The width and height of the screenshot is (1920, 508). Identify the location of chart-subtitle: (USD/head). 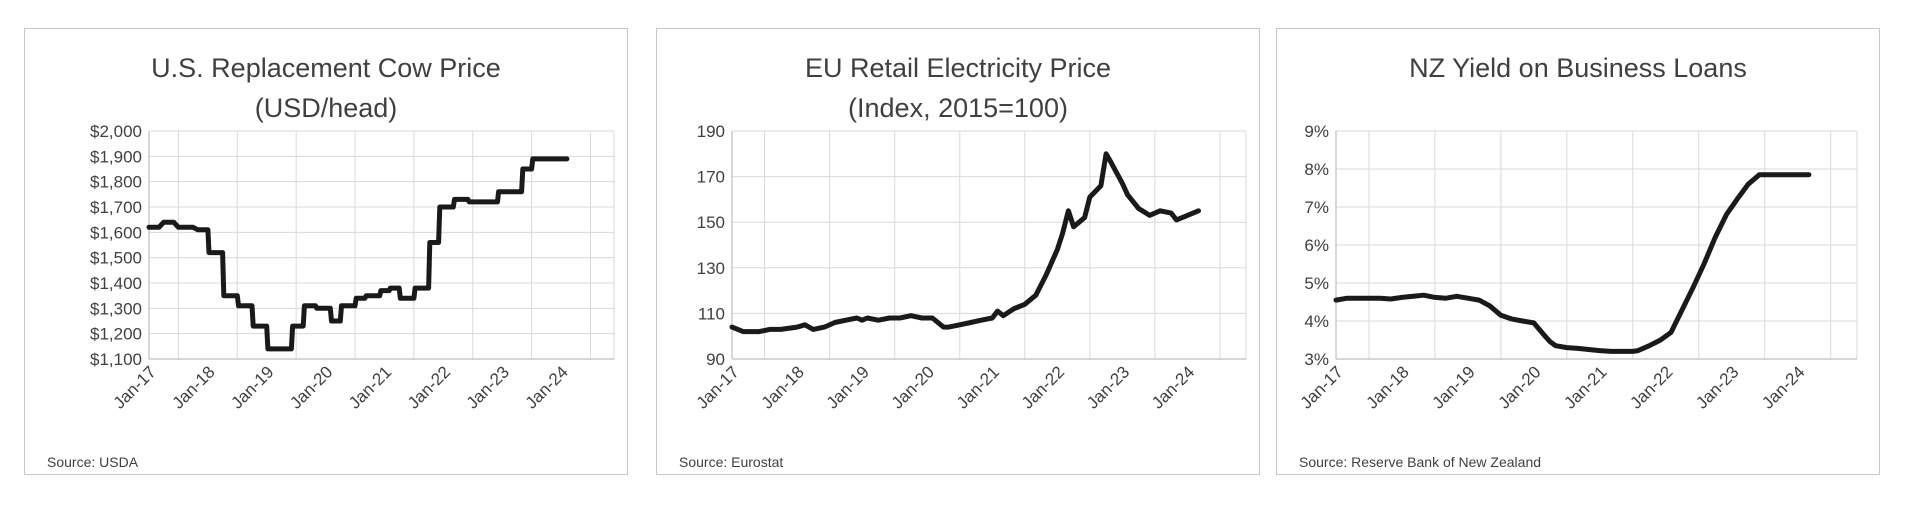
(326, 108).